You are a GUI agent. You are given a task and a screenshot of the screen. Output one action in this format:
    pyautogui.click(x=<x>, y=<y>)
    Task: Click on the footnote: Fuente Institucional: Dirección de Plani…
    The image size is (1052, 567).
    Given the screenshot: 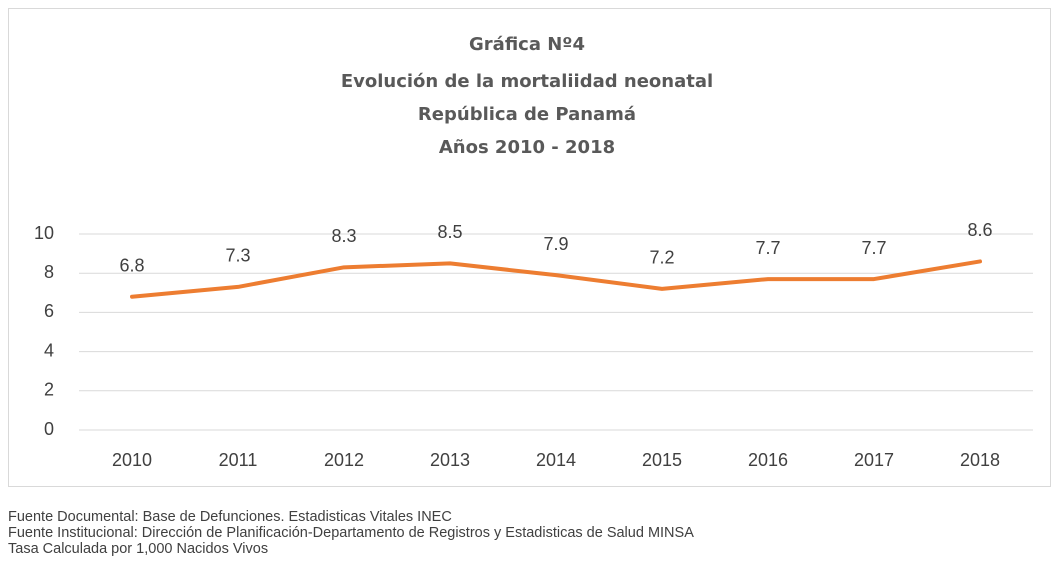 What is the action you would take?
    pyautogui.click(x=351, y=533)
    